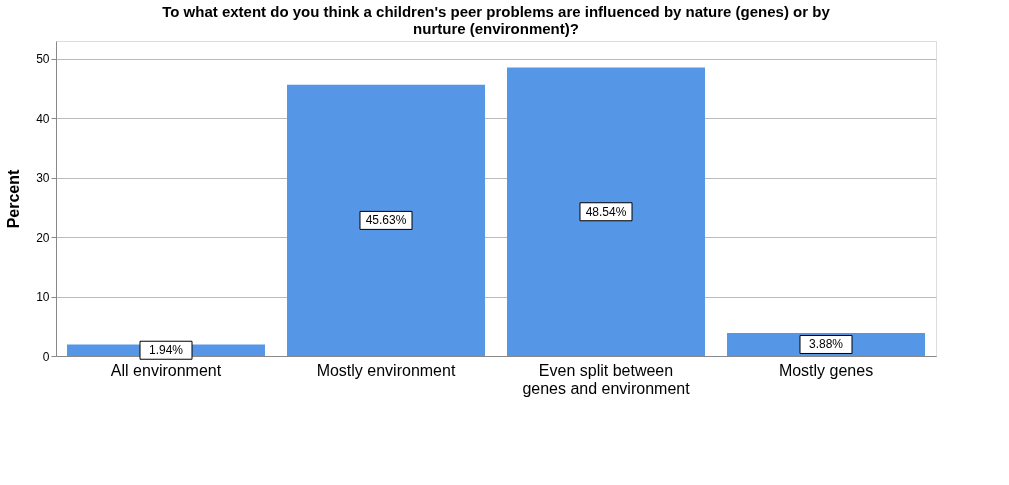 The width and height of the screenshot is (1009, 485). Describe the element at coordinates (43, 237) in the screenshot. I see `y-tick-label: 20` at that location.